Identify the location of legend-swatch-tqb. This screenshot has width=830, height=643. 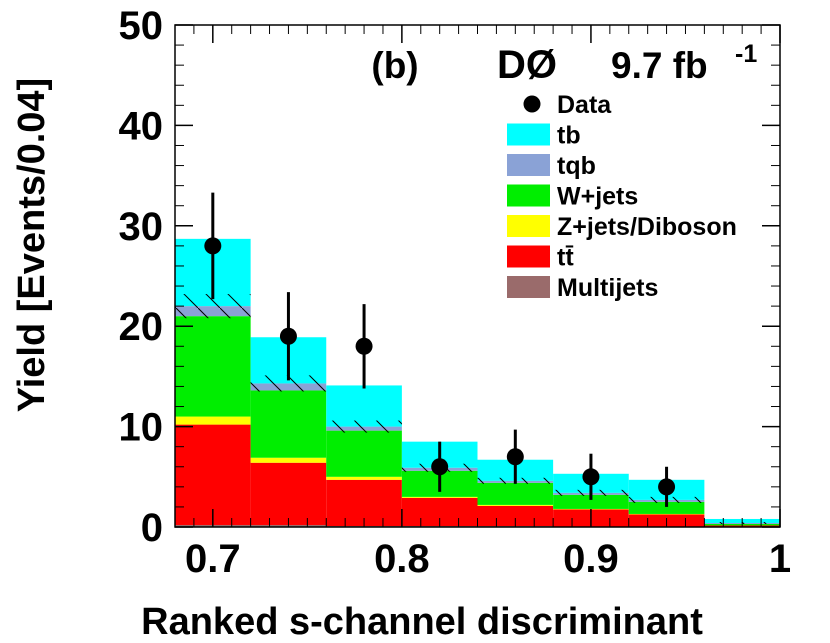
(528, 165).